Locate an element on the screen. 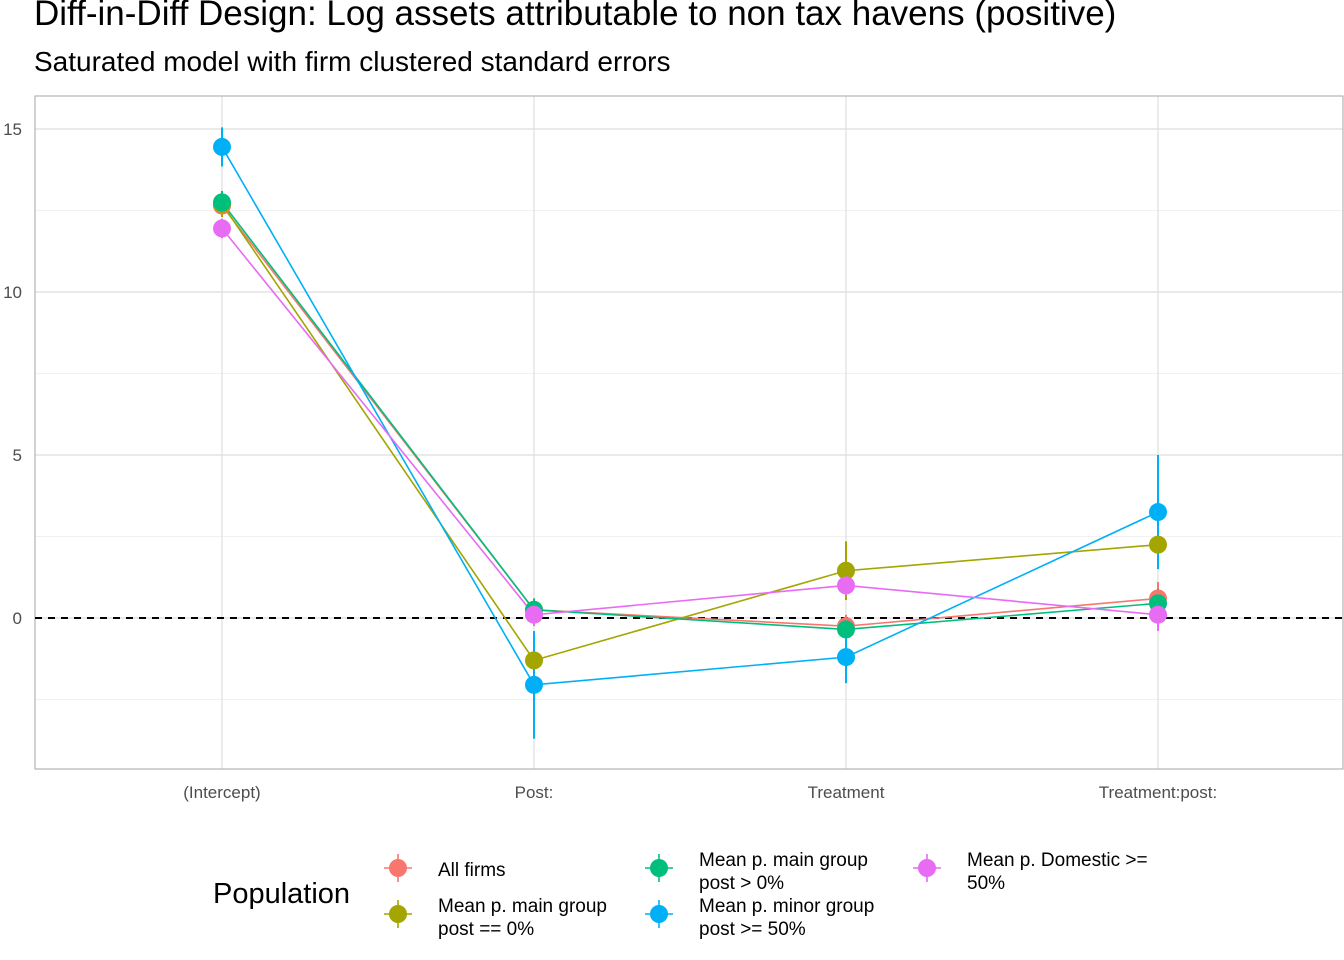 The width and height of the screenshot is (1344, 960). x-tick-label: Treatment:post: is located at coordinates (1158, 792).